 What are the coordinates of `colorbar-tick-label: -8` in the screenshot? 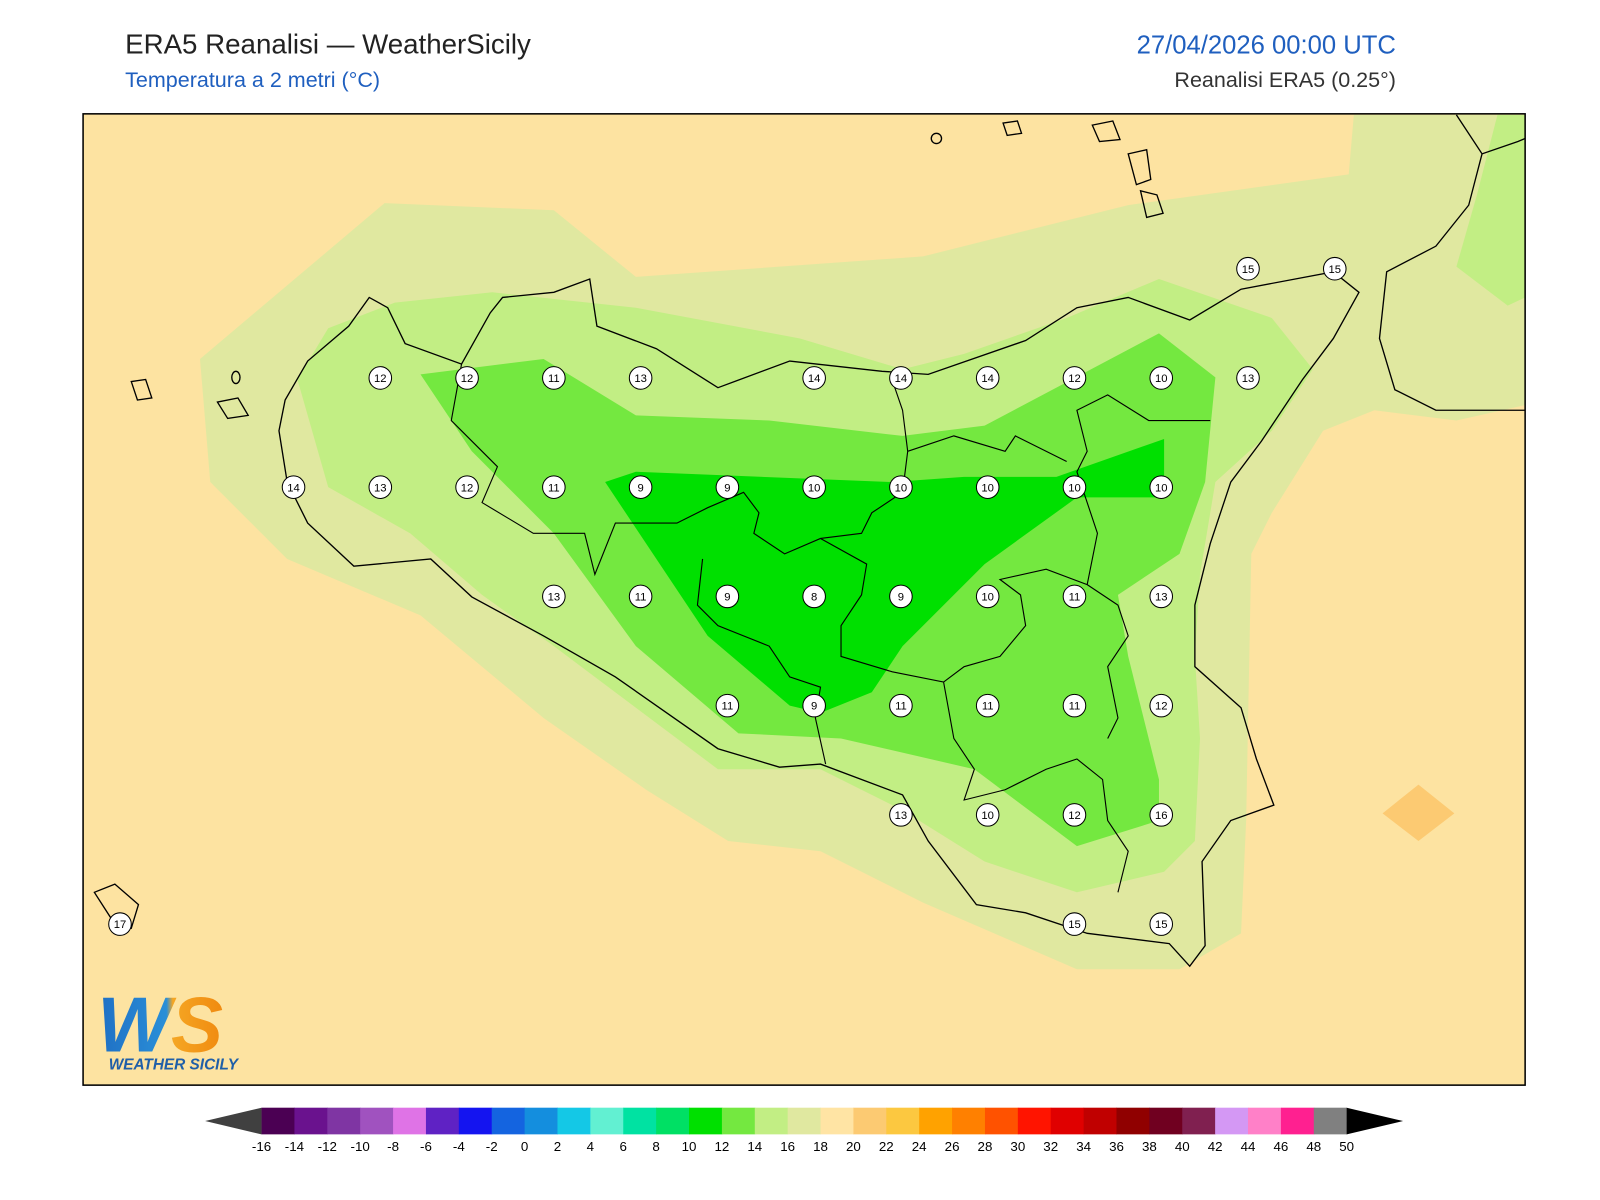 It's located at (393, 1146).